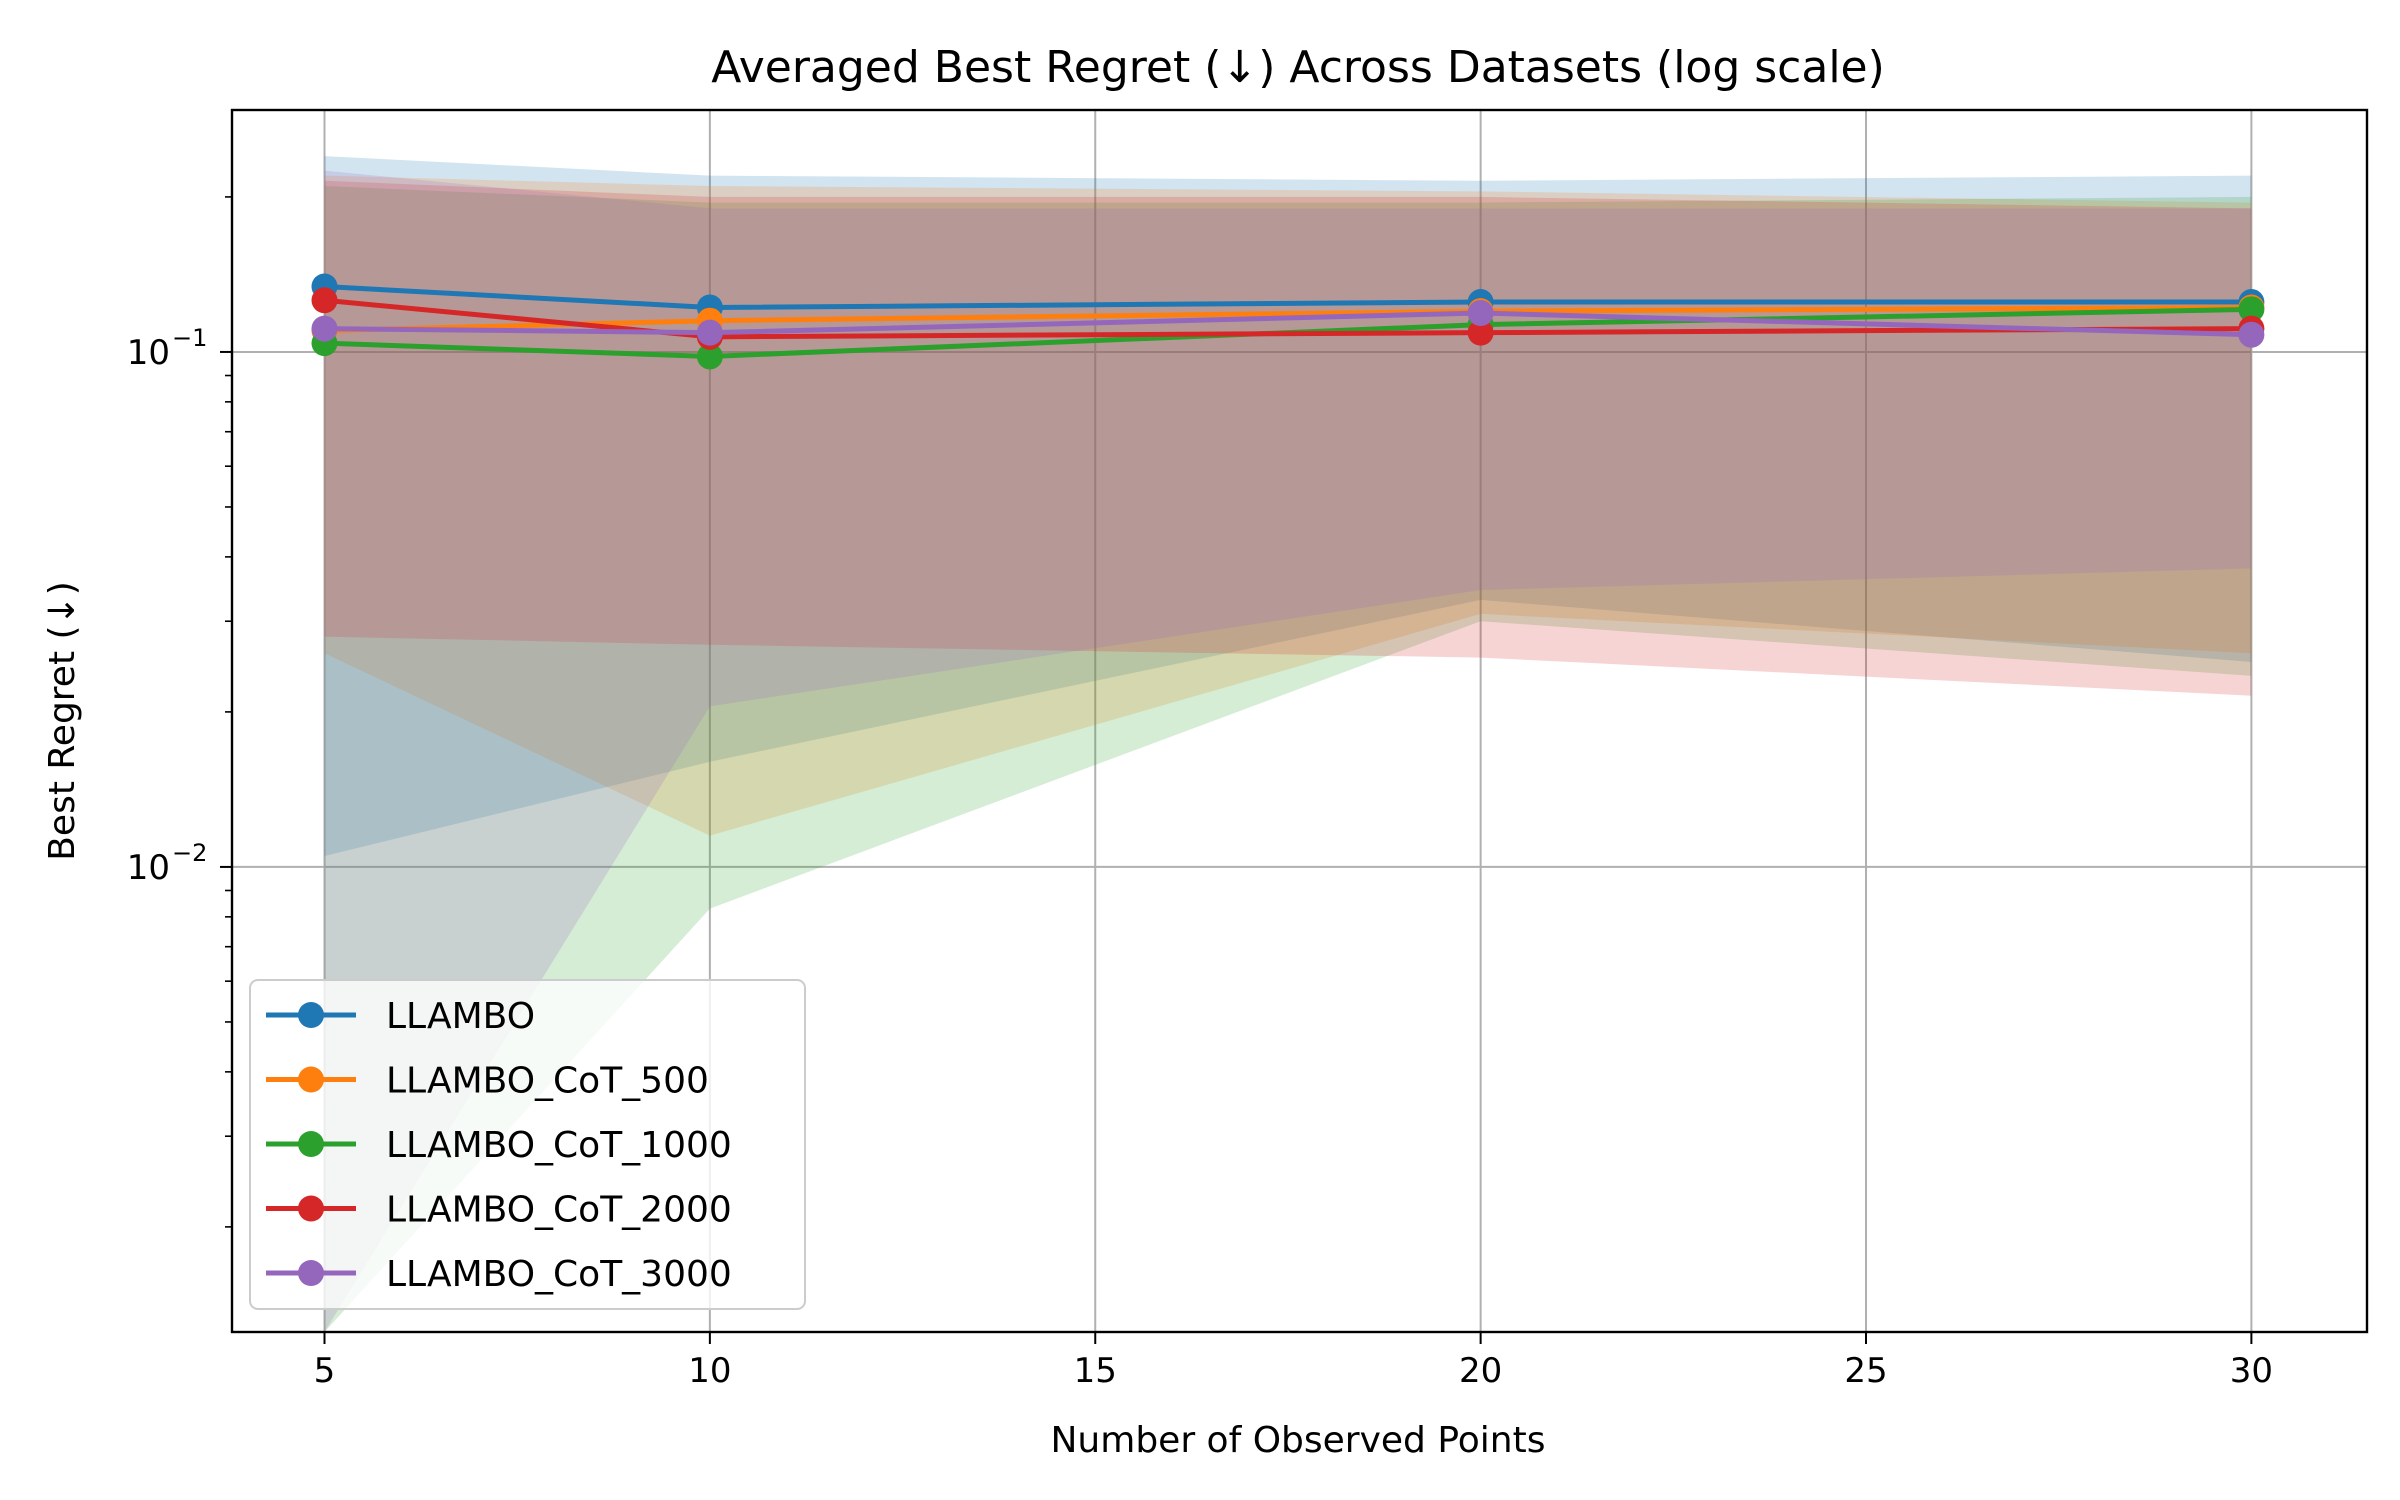 The width and height of the screenshot is (2400, 1500). Describe the element at coordinates (559, 1210) in the screenshot. I see `legend-label: LLAMBO_CoT_2000` at that location.